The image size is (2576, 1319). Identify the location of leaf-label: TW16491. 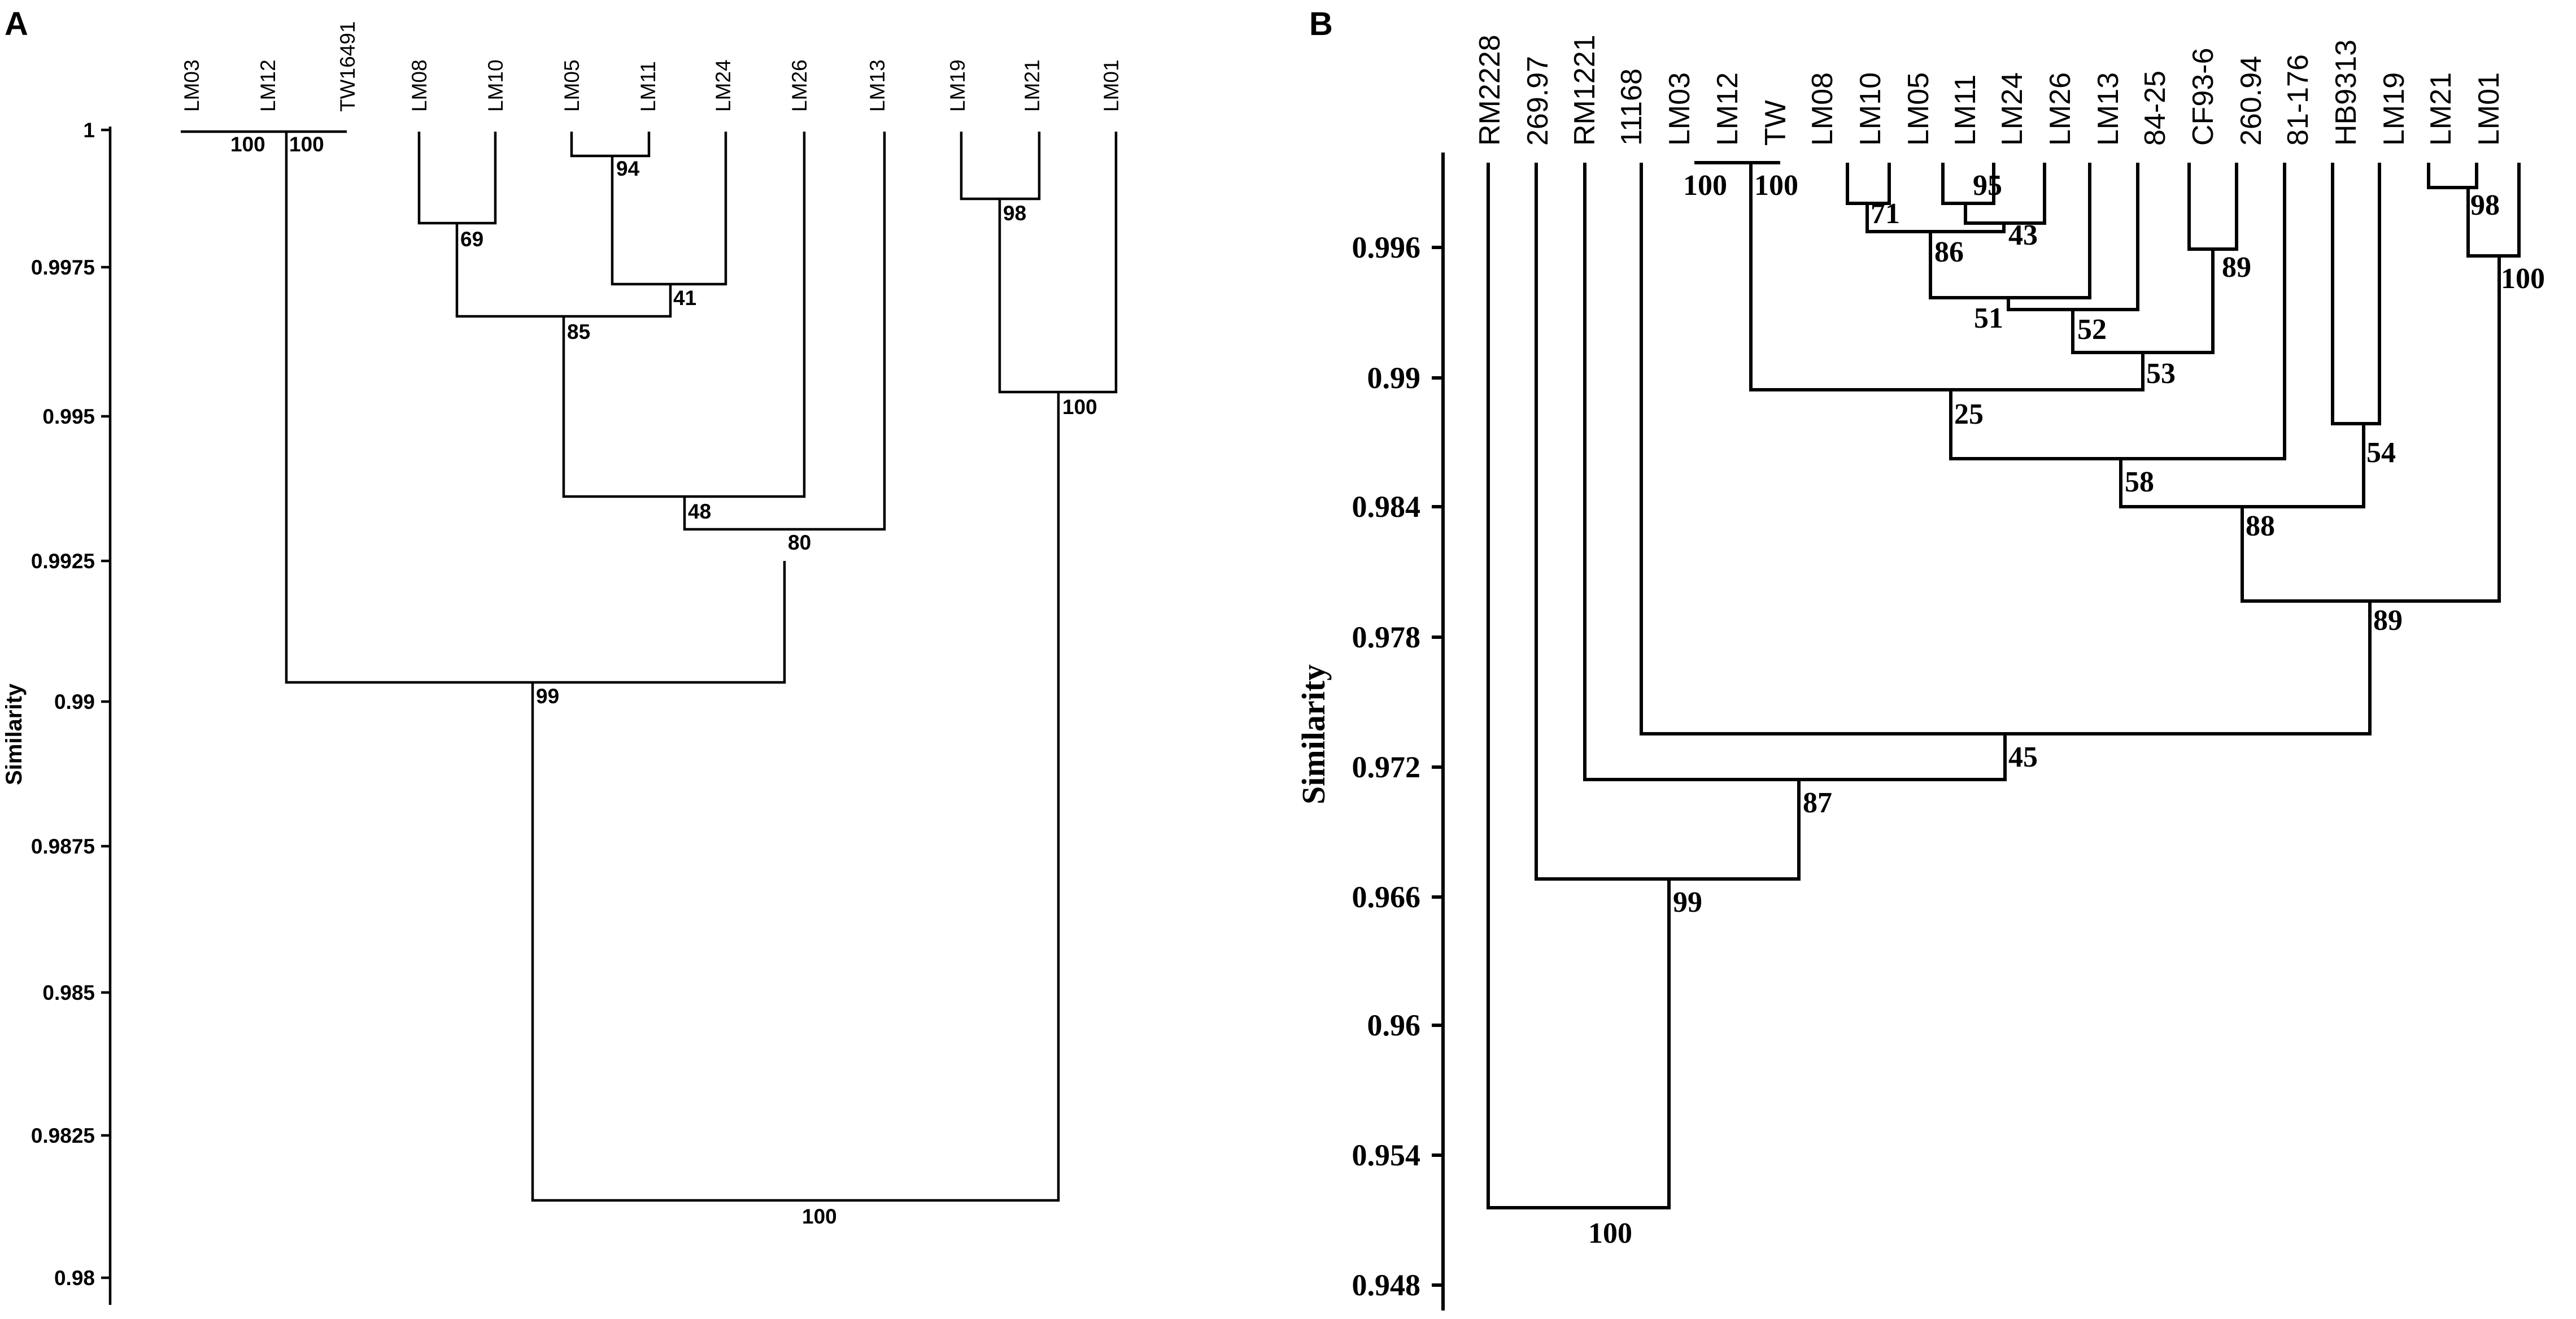
(347, 66).